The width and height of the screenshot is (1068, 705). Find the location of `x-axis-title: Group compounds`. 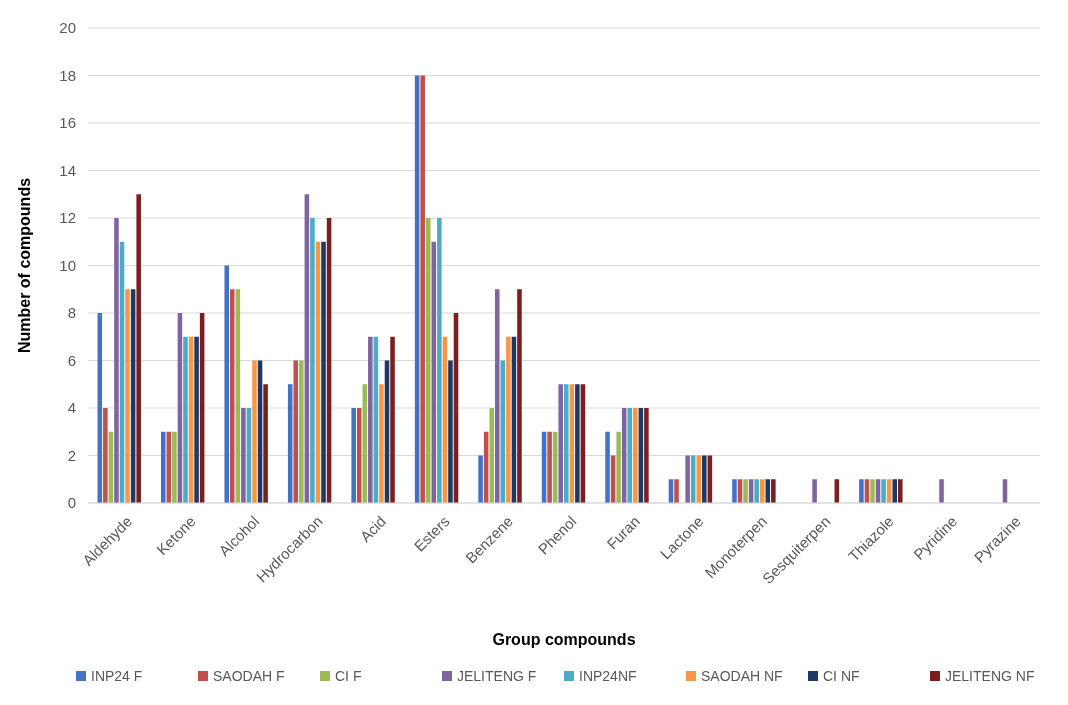

x-axis-title: Group compounds is located at coordinates (564, 639).